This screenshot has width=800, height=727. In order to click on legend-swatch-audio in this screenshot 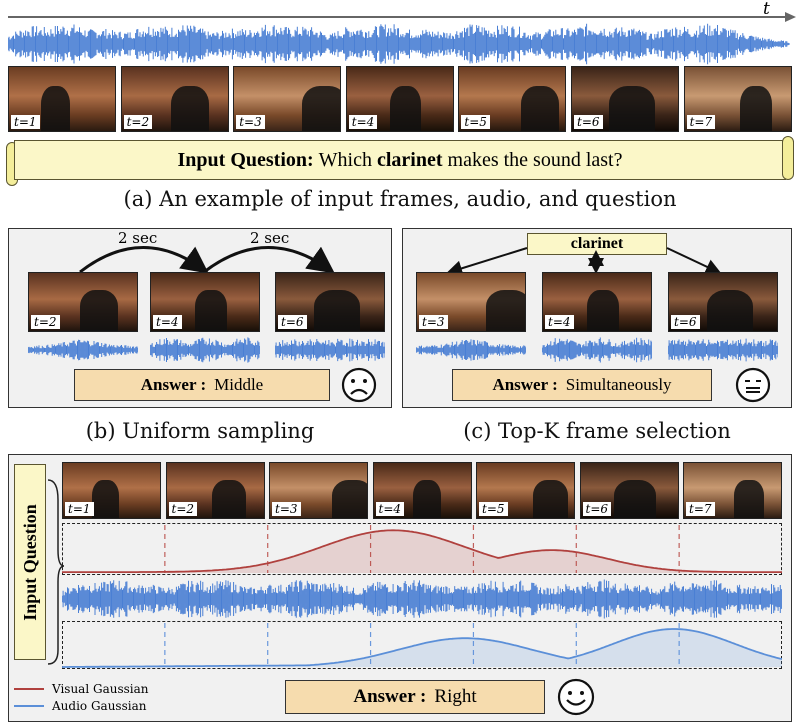, I will do `click(29, 705)`.